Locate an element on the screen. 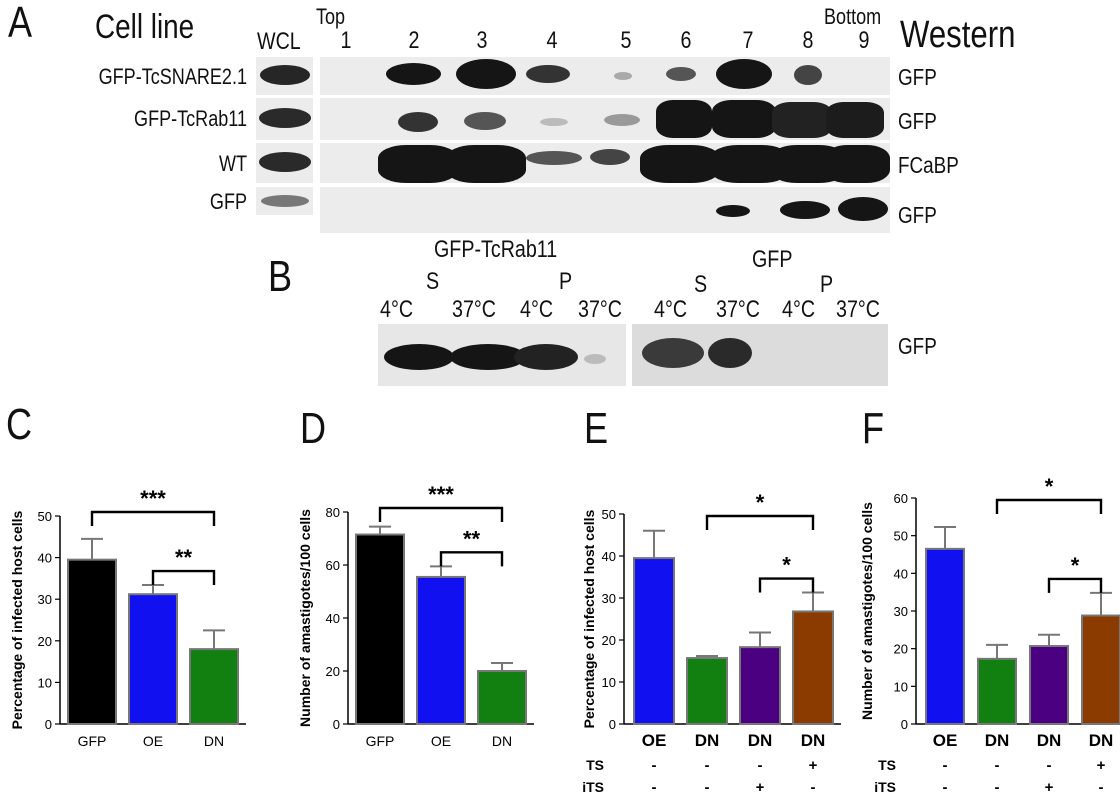 The width and height of the screenshot is (1120, 800). significance-label: * is located at coordinates (1075, 565).